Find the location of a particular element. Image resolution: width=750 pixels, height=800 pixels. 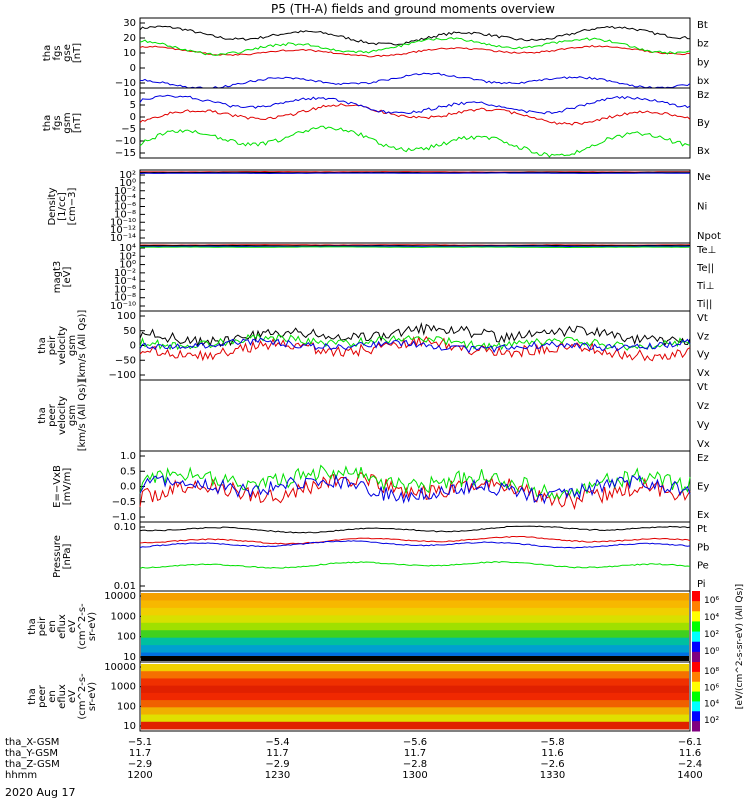

y-tick-label: 10 is located at coordinates (129, 657).